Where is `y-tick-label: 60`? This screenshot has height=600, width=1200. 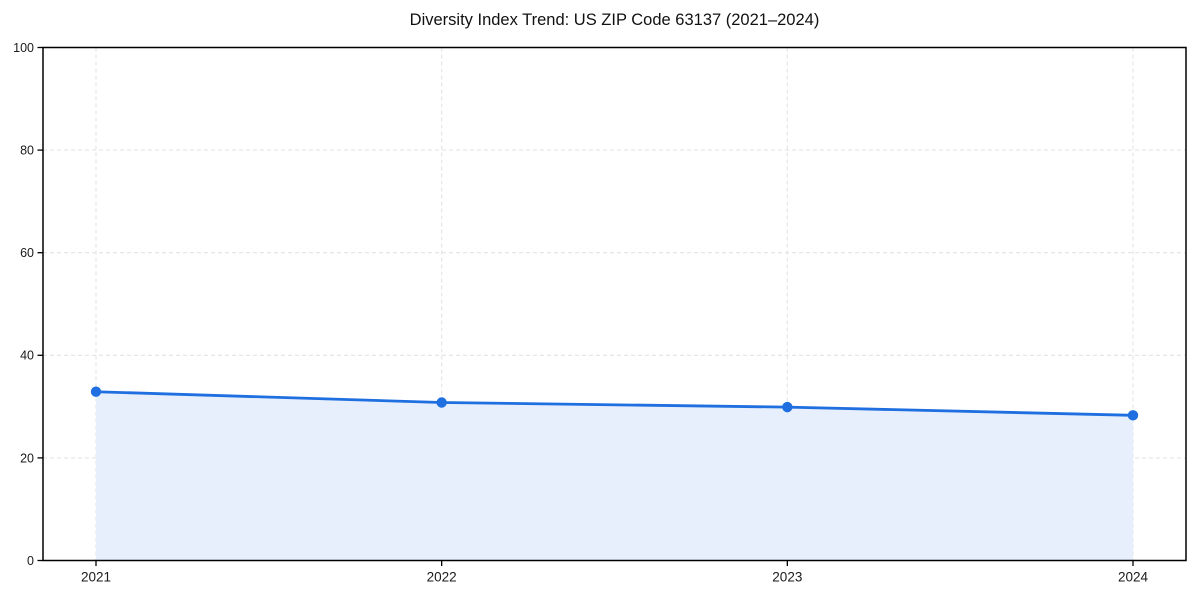
y-tick-label: 60 is located at coordinates (27, 253).